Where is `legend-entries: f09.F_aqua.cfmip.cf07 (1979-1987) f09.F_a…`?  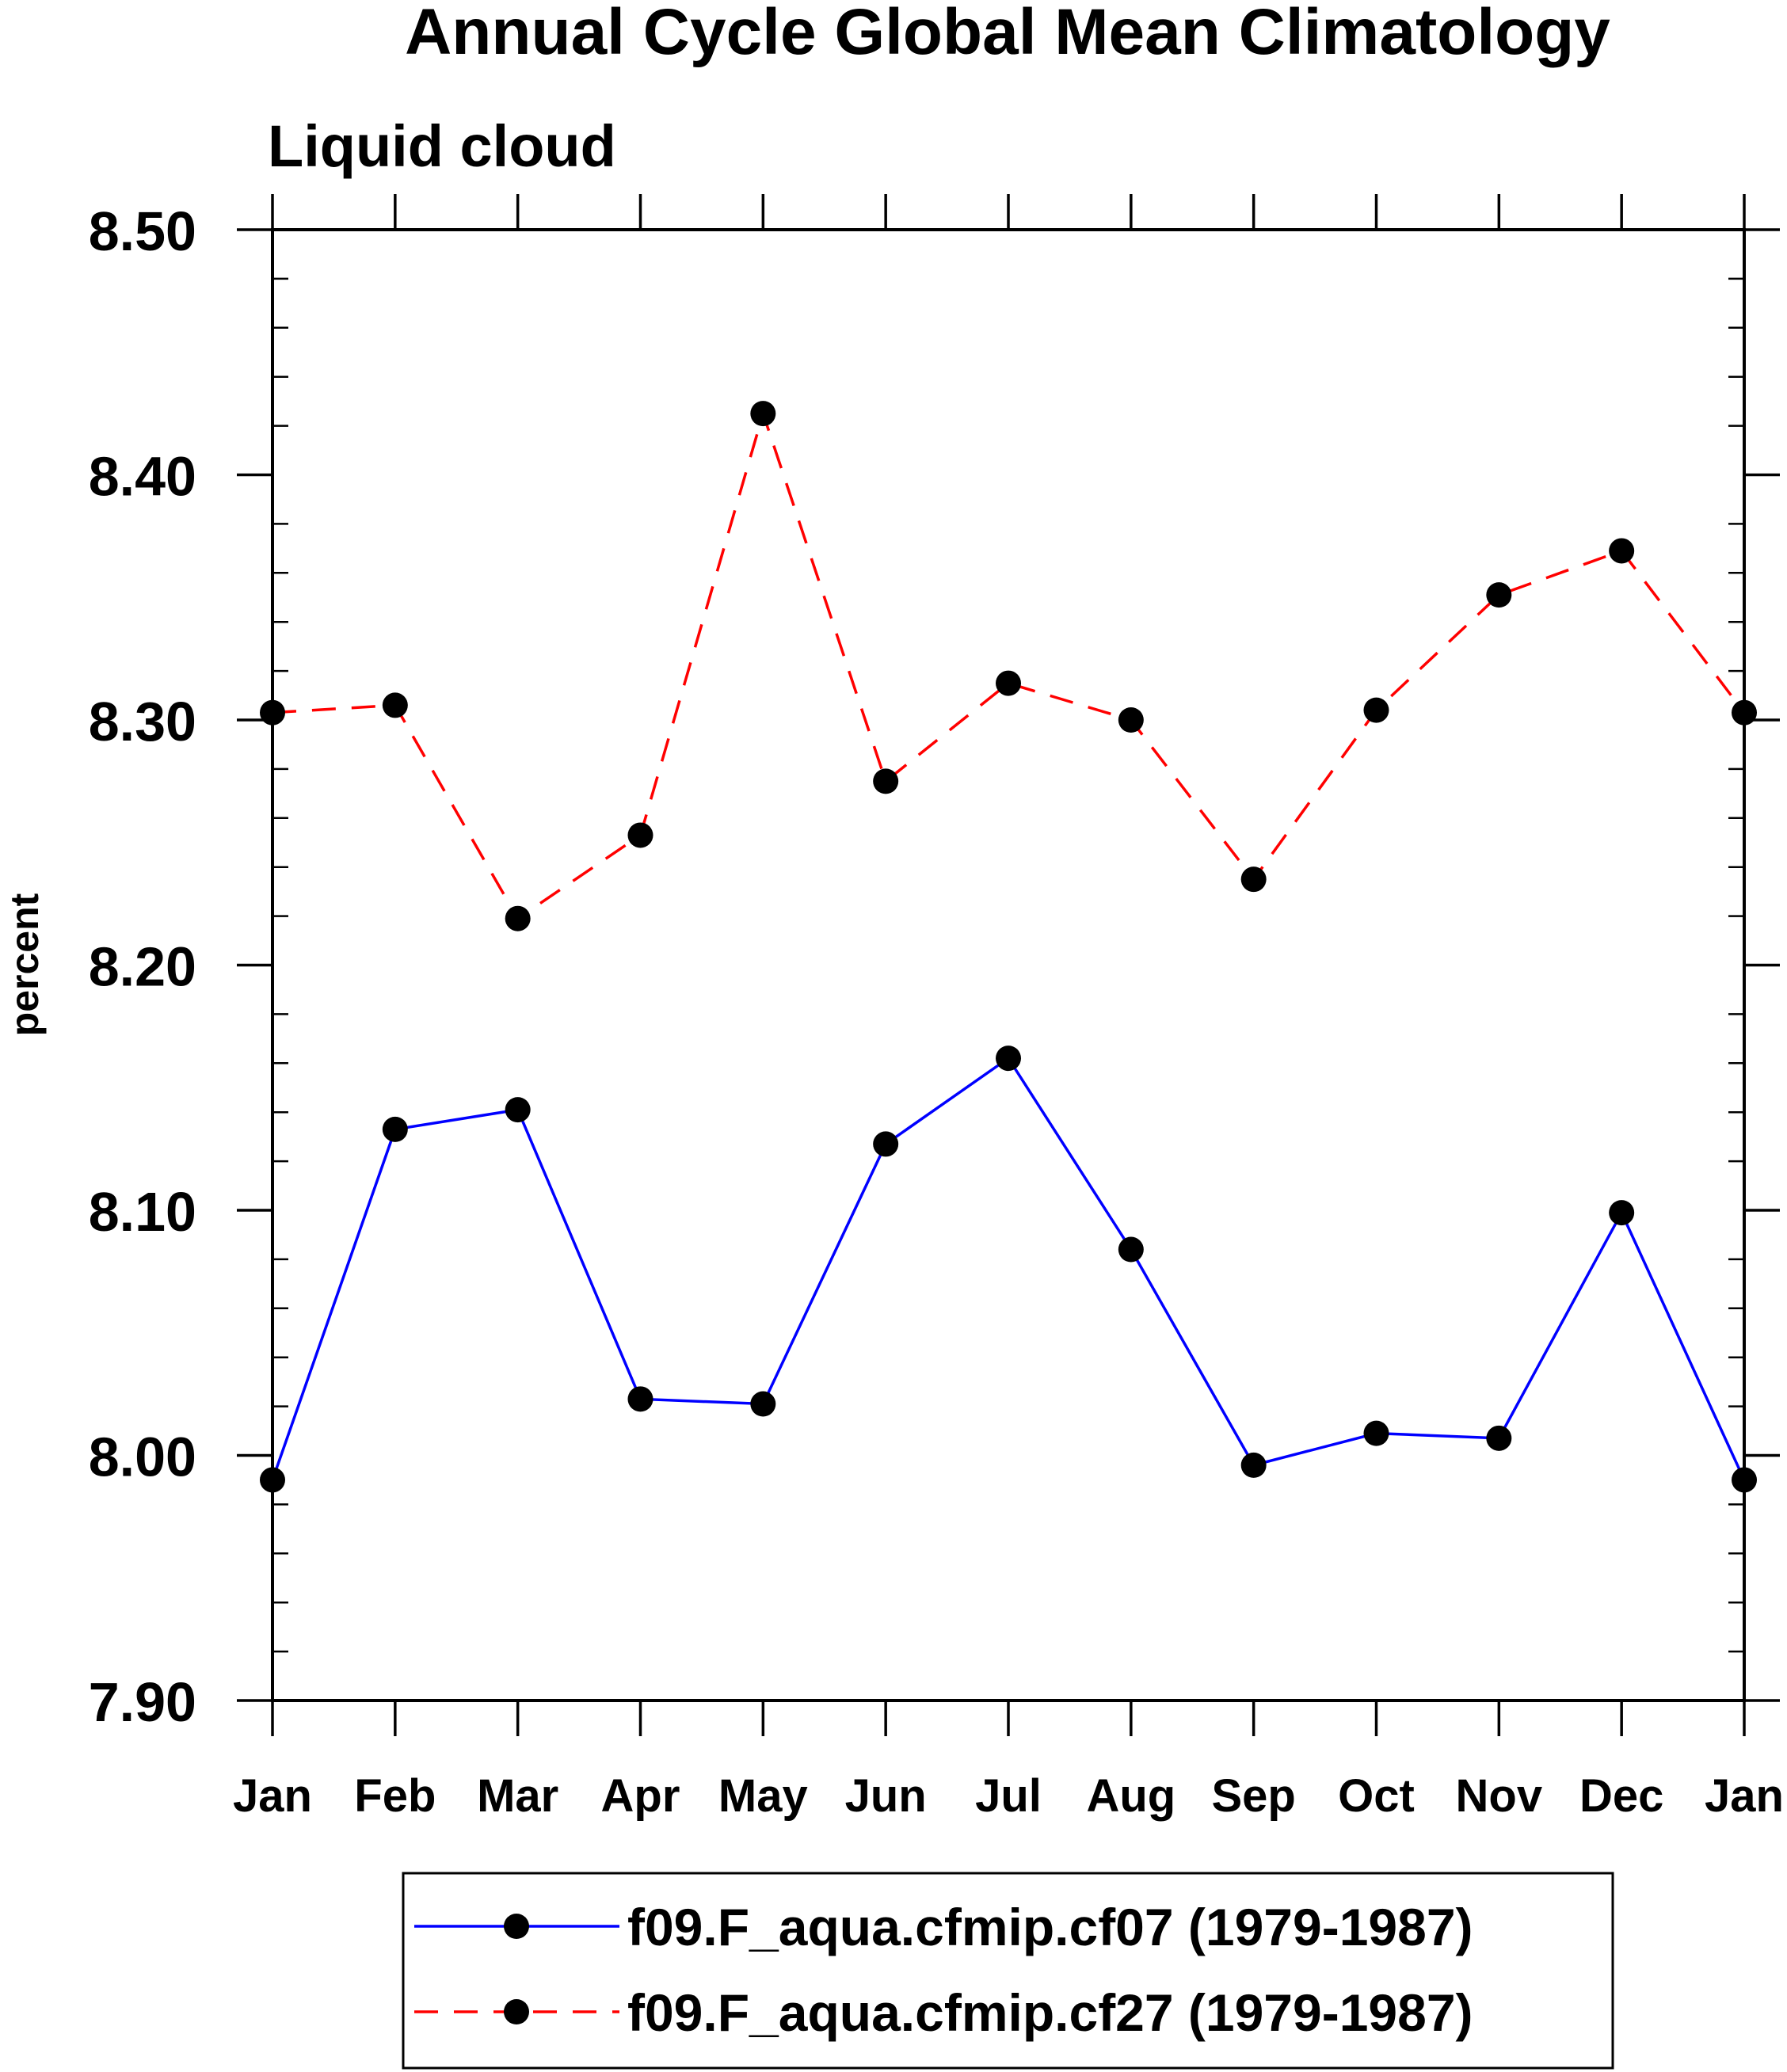
legend-entries: f09.F_aqua.cfmip.cf07 (1979-1987) f09.F_a… is located at coordinates (943, 1970).